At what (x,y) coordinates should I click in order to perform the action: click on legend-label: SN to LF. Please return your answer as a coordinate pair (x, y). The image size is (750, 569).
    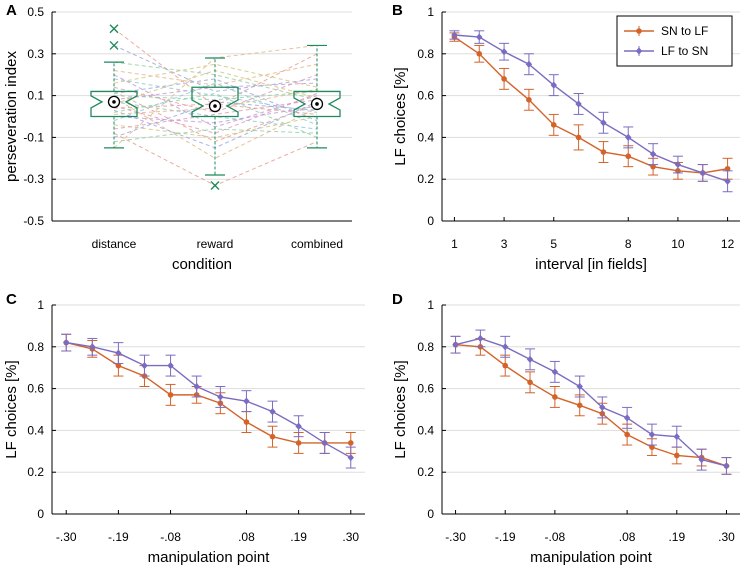
    Looking at the image, I should click on (684, 31).